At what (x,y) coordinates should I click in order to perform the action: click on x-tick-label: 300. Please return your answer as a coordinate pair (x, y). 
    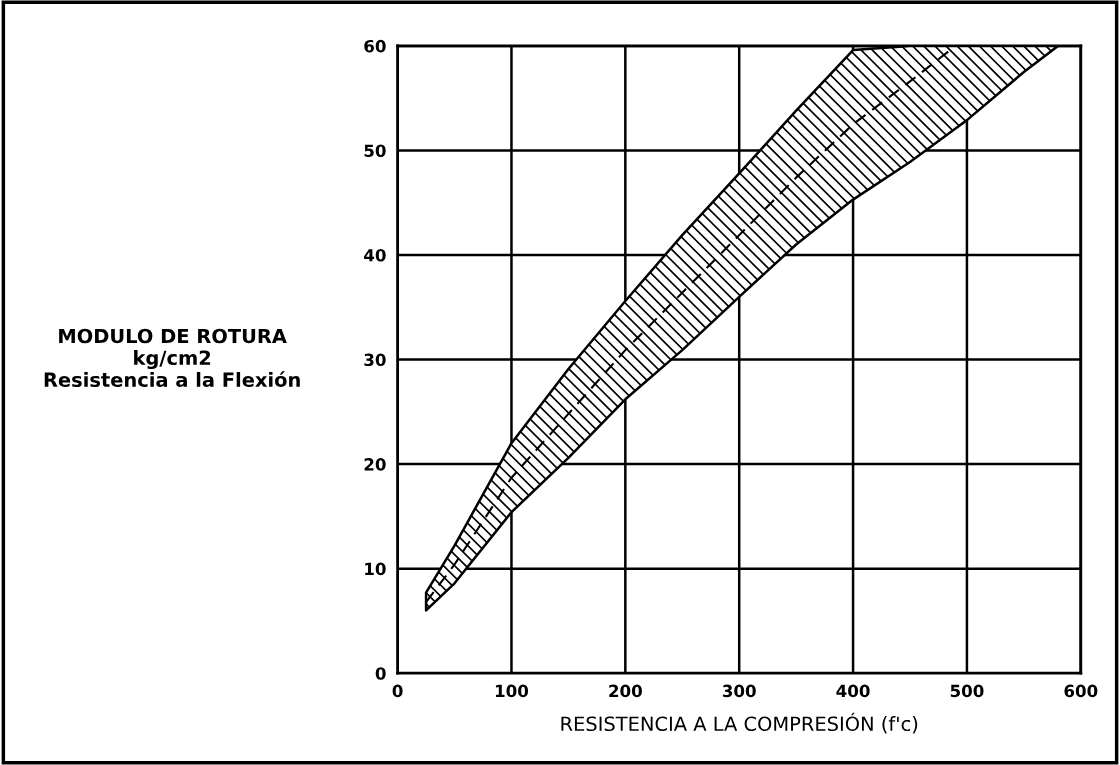
    Looking at the image, I should click on (739, 691).